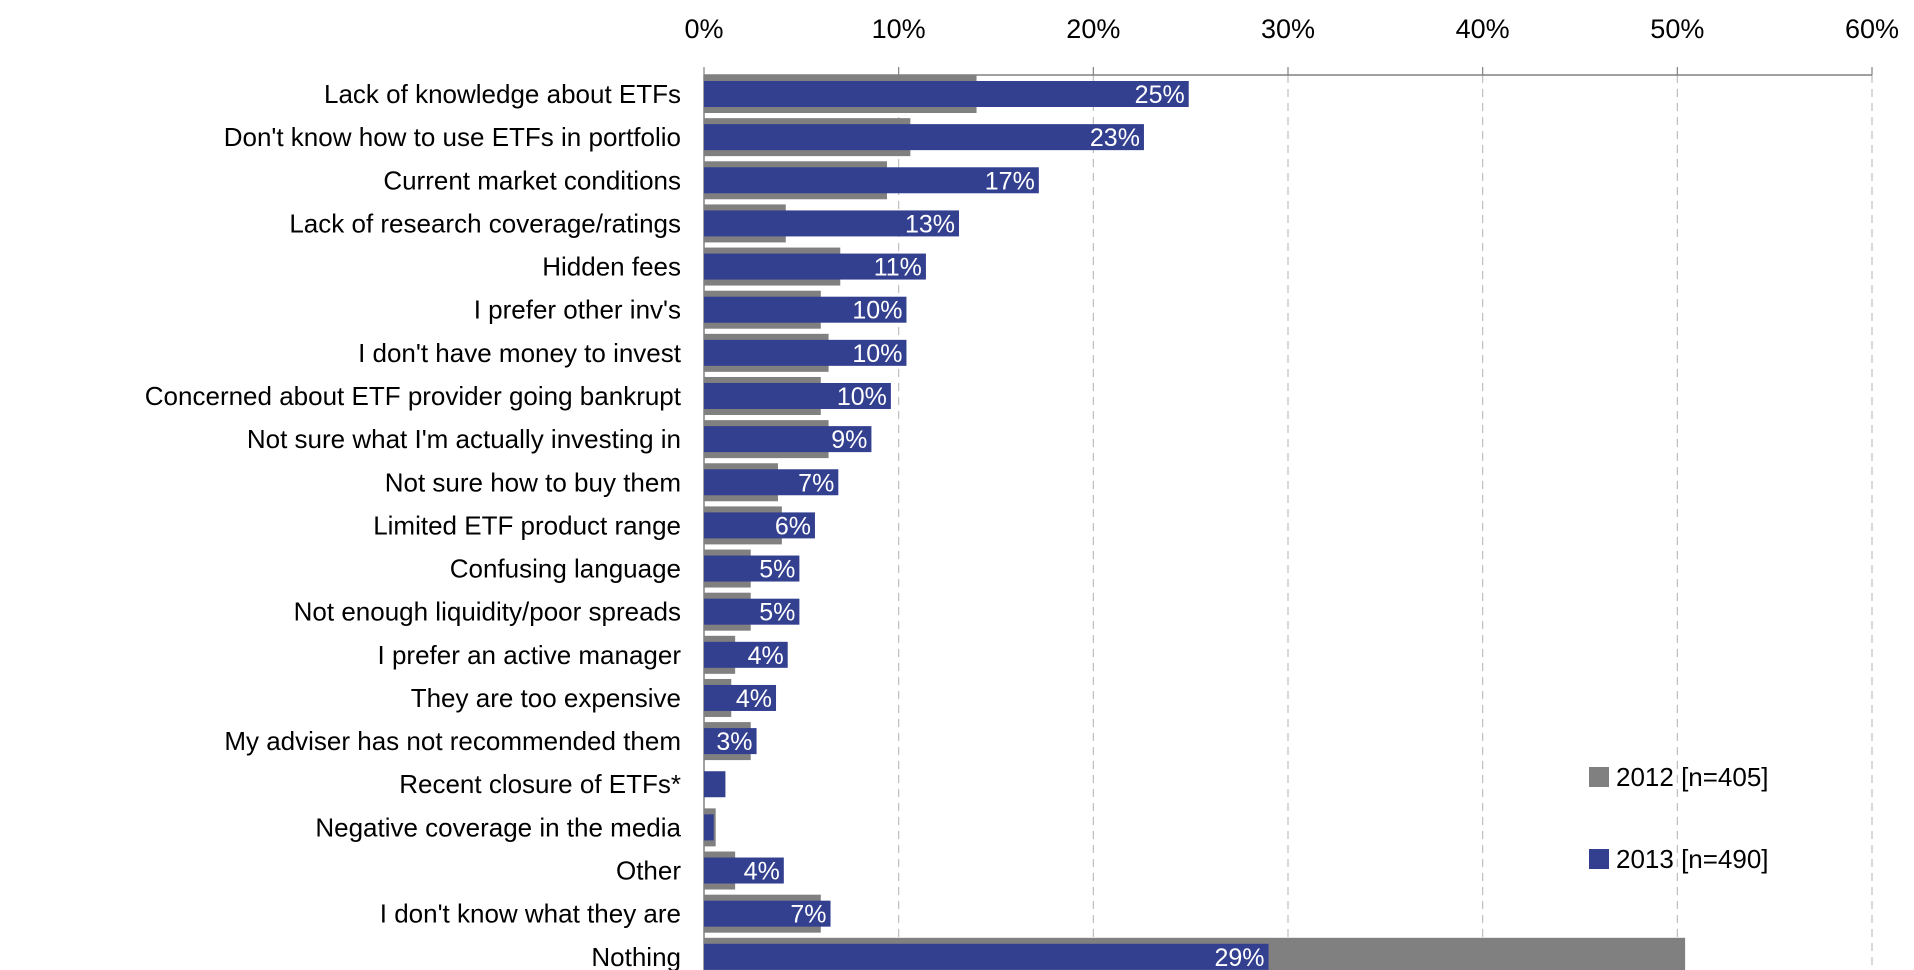 The width and height of the screenshot is (1914, 970). Describe the element at coordinates (530, 914) in the screenshot. I see `category-label: I don't know what they are` at that location.